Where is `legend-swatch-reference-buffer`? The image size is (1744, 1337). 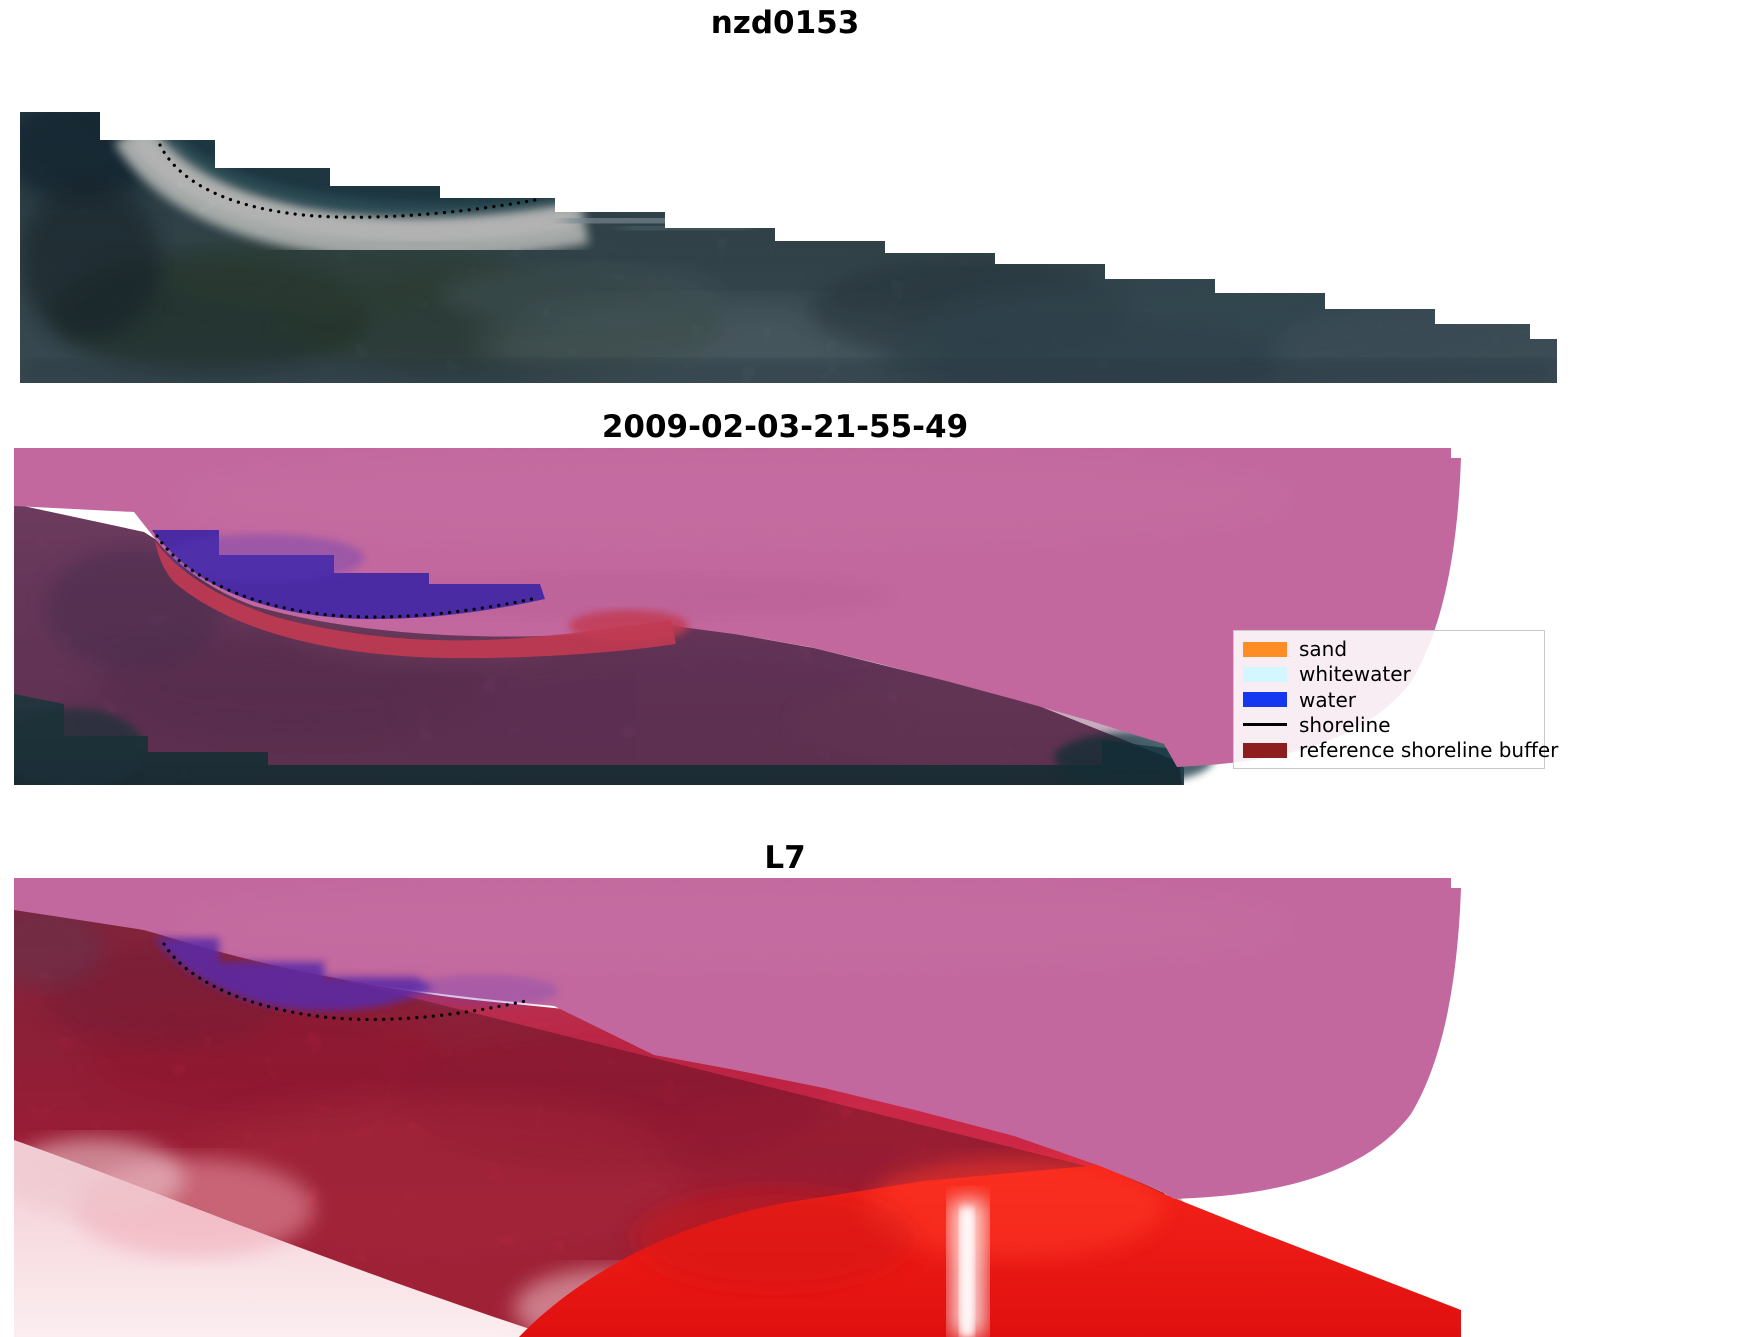
legend-swatch-reference-buffer is located at coordinates (1265, 750).